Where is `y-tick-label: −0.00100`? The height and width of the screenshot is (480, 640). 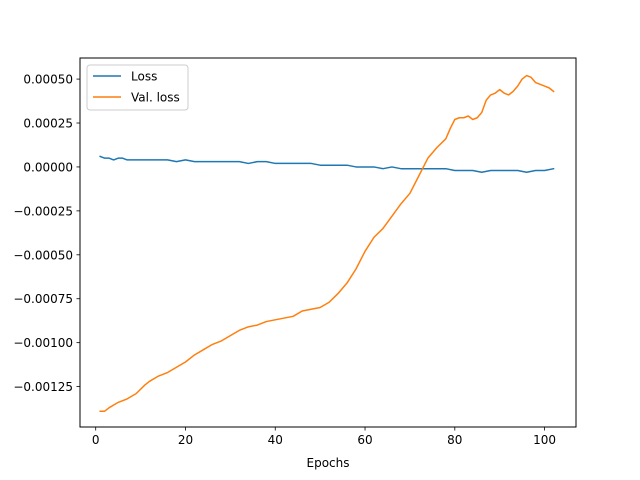
y-tick-label: −0.00100 is located at coordinates (43, 343).